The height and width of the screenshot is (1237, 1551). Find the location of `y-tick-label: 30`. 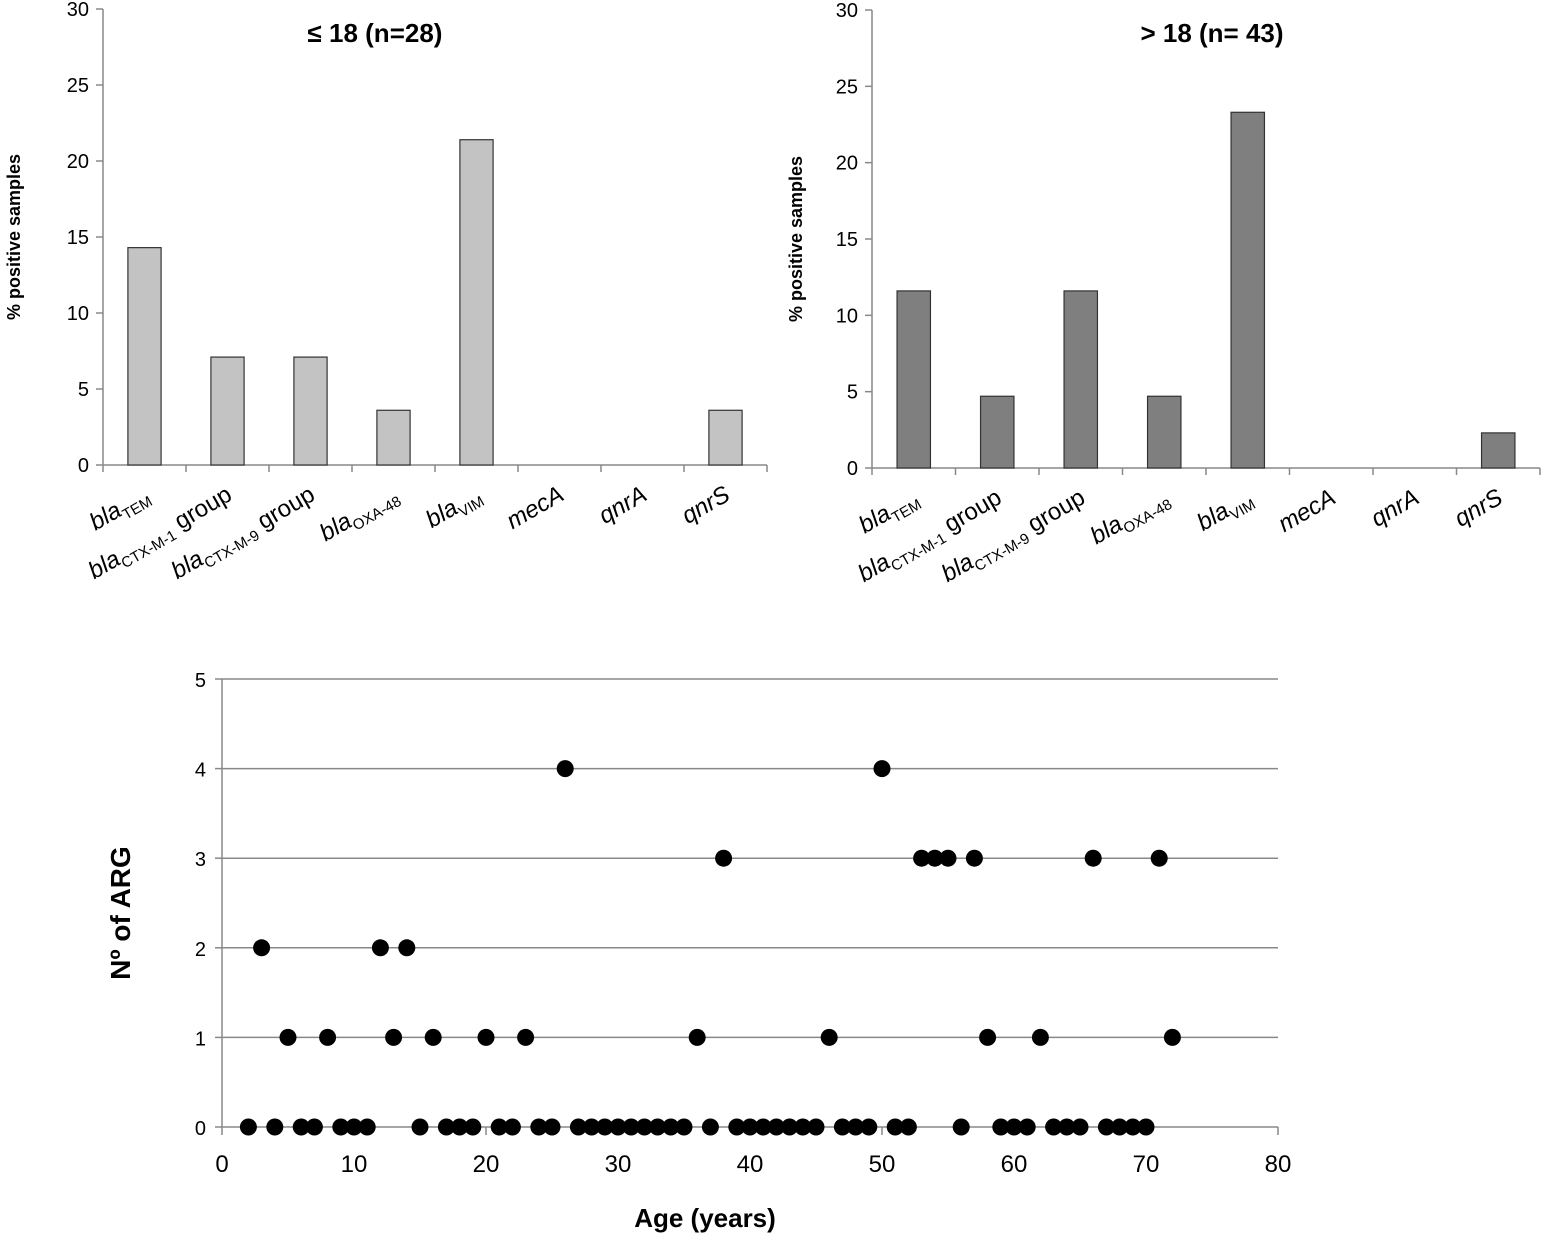

y-tick-label: 30 is located at coordinates (78, 10).